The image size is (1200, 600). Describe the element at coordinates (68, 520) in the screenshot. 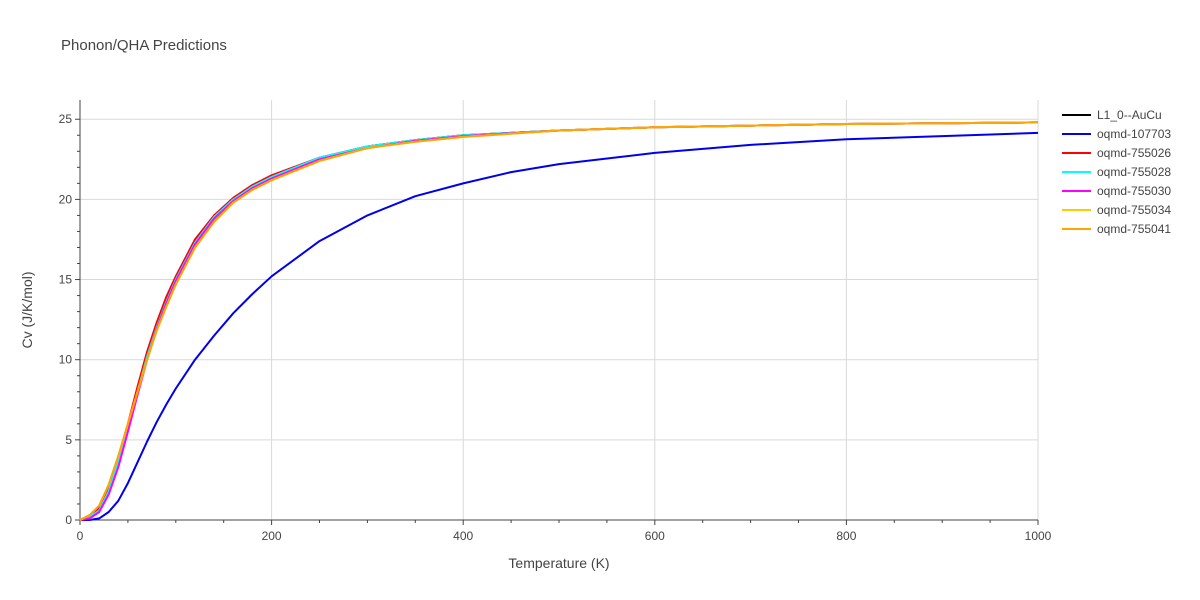

I see `y-tick-label: 0` at that location.